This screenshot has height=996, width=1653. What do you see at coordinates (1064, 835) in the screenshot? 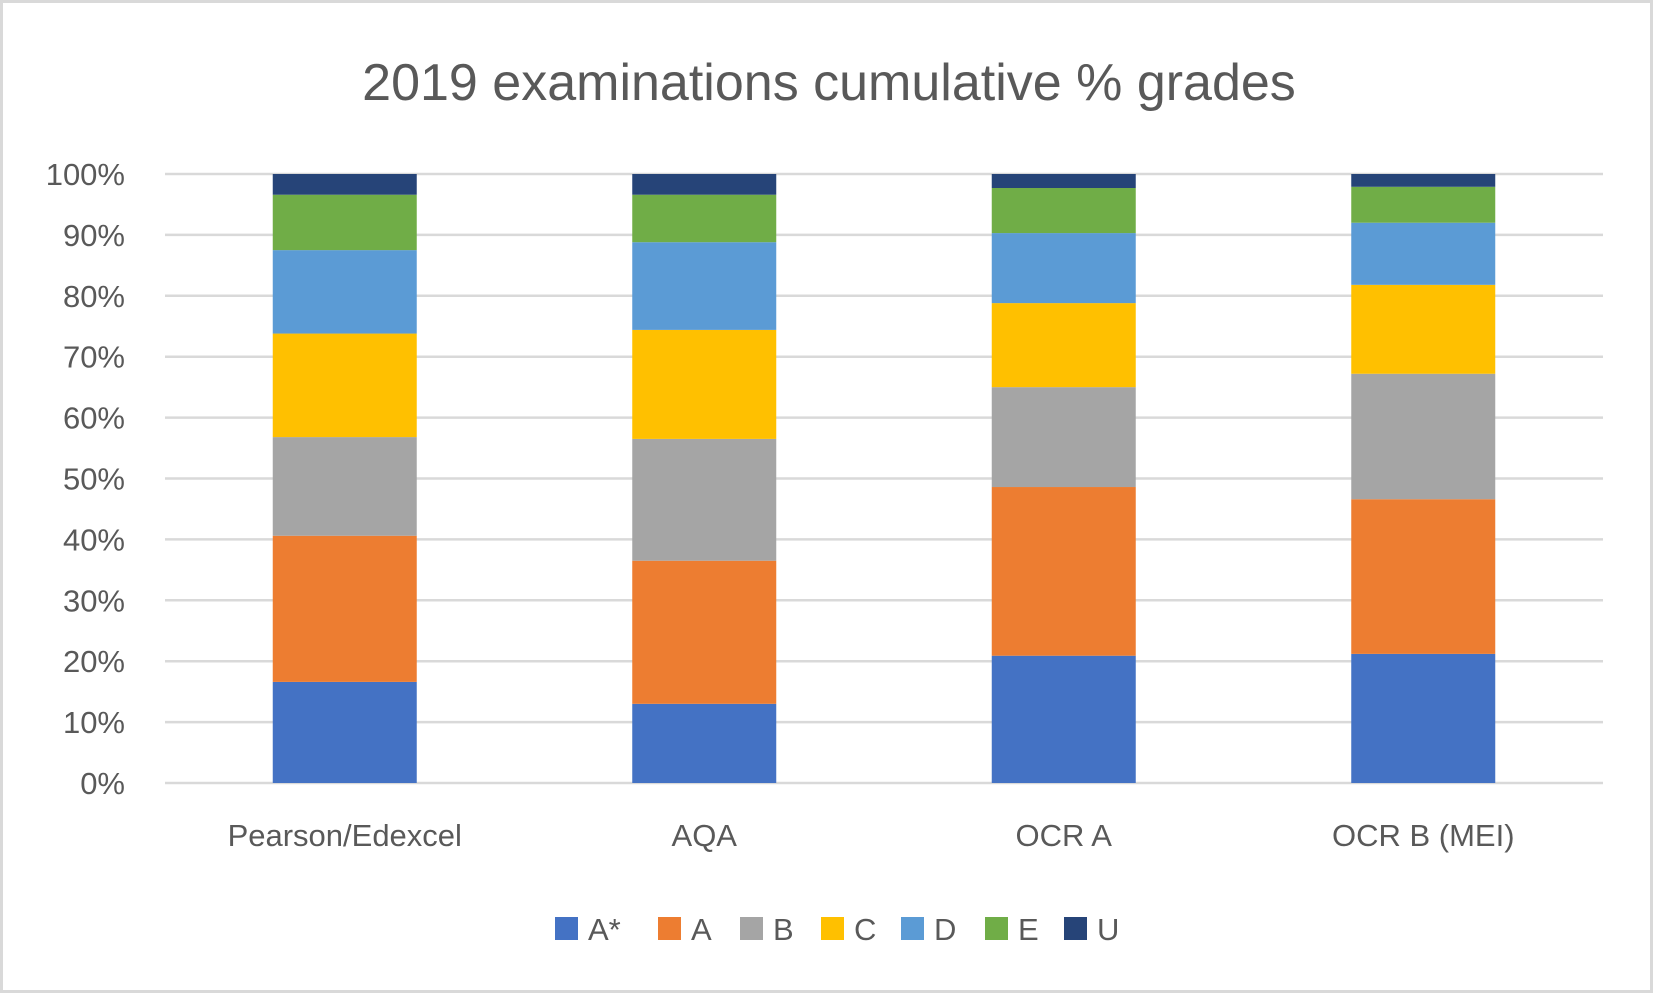
I see `x-tick-label: OCR A` at bounding box center [1064, 835].